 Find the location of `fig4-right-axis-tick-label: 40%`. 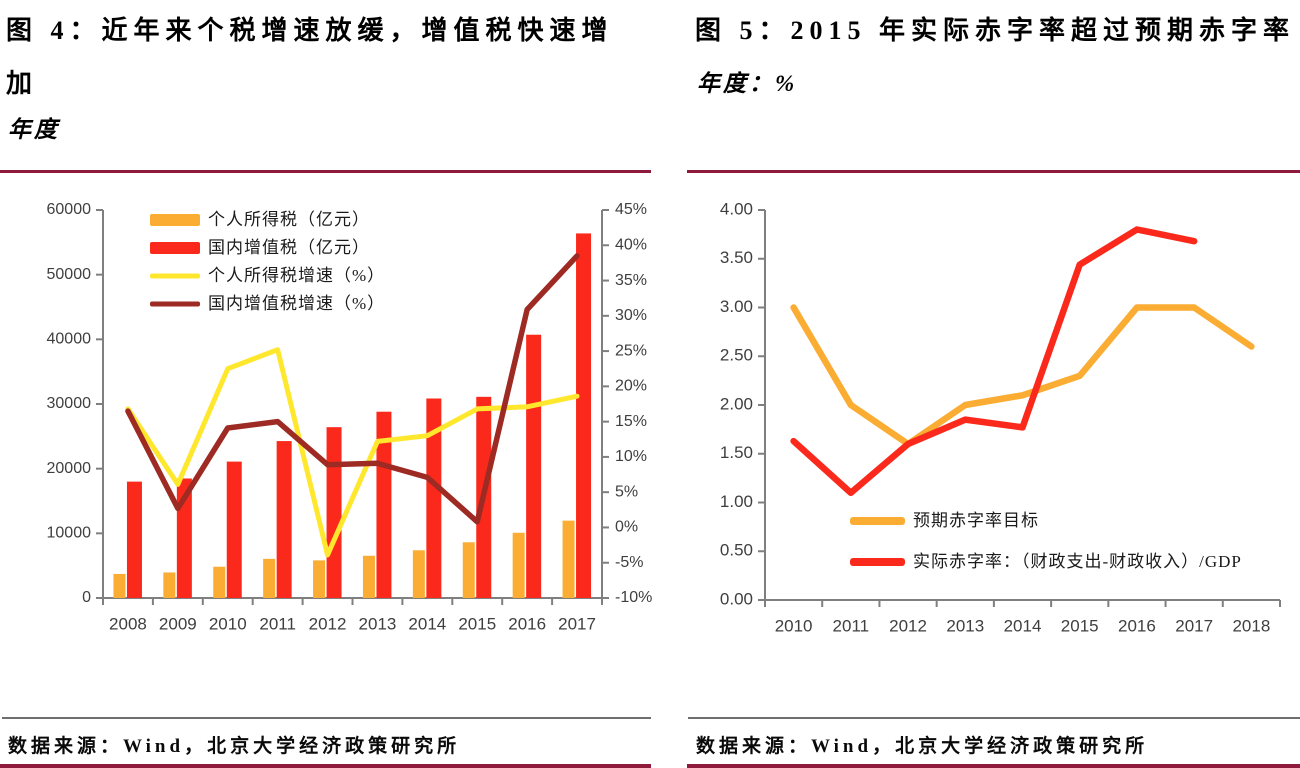

fig4-right-axis-tick-label: 40% is located at coordinates (631, 244).